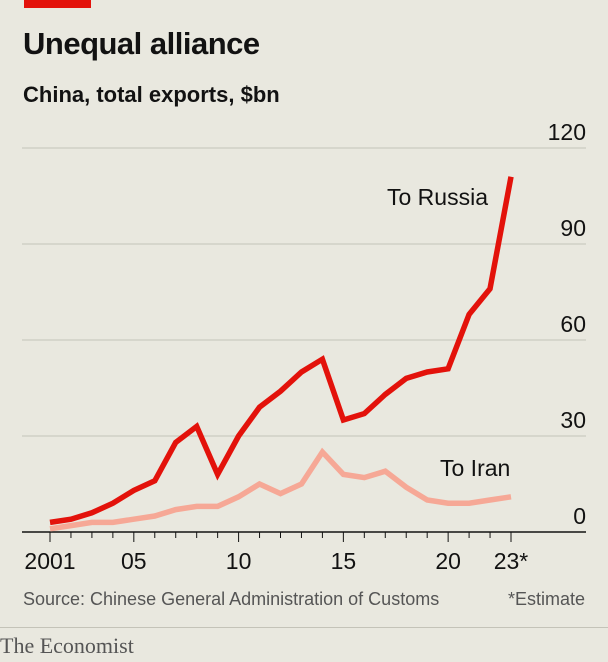  I want to click on estimate-footnote: *Estimate, so click(546, 599).